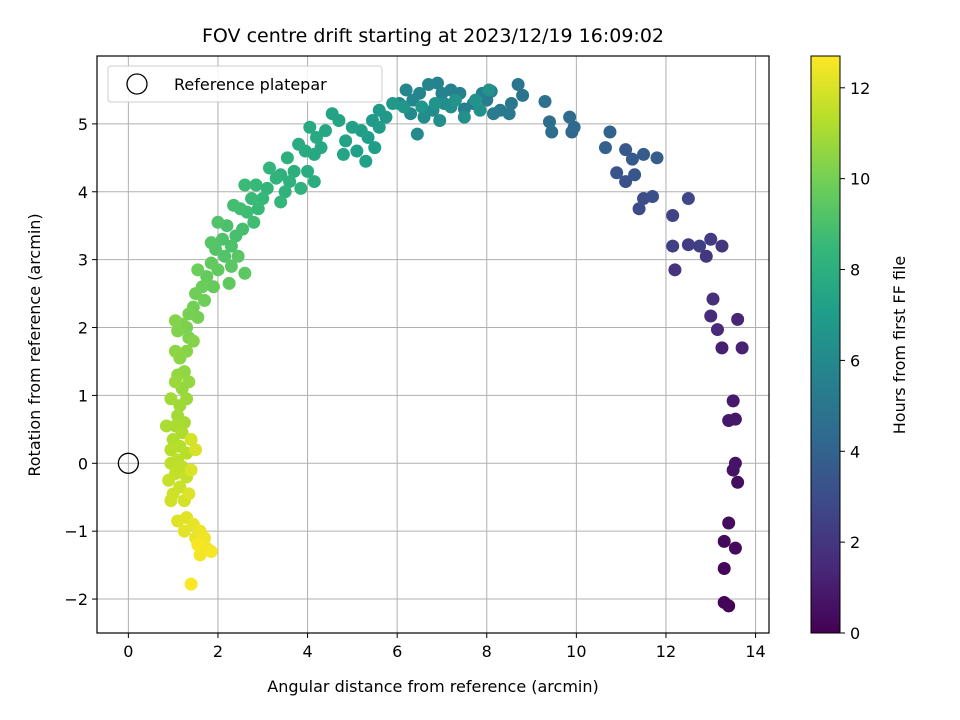  Describe the element at coordinates (855, 270) in the screenshot. I see `colorbar-tick-label: 8` at that location.